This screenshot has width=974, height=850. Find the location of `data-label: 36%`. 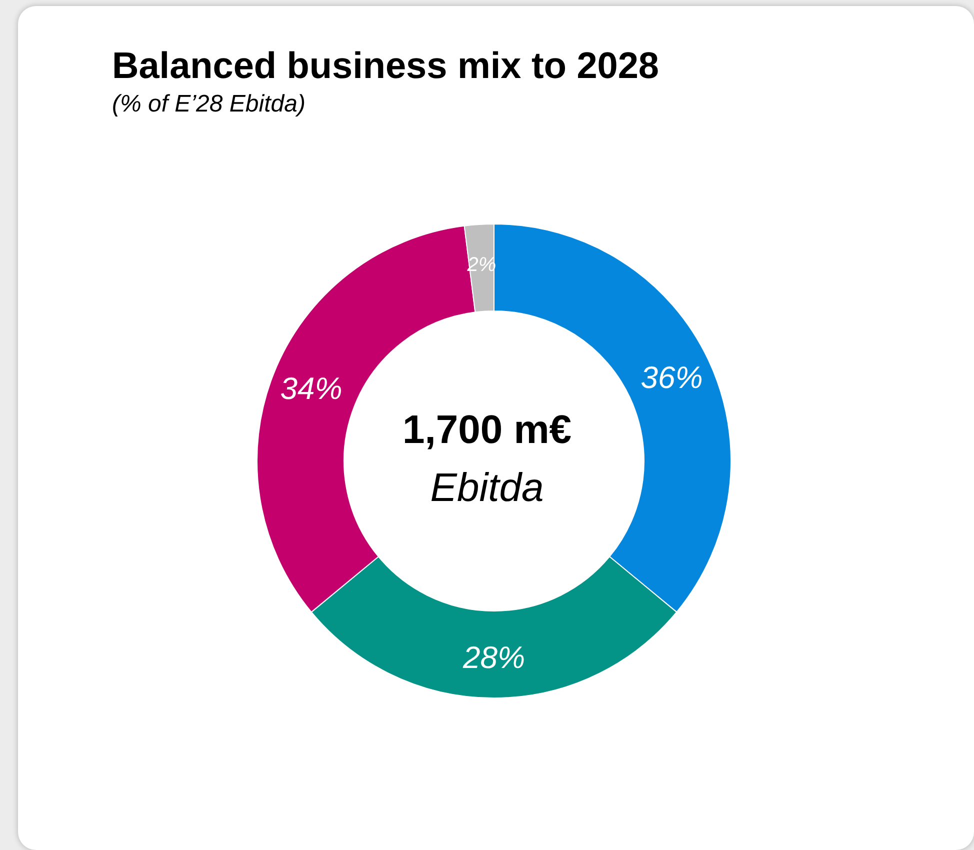

data-label: 36% is located at coordinates (671, 377).